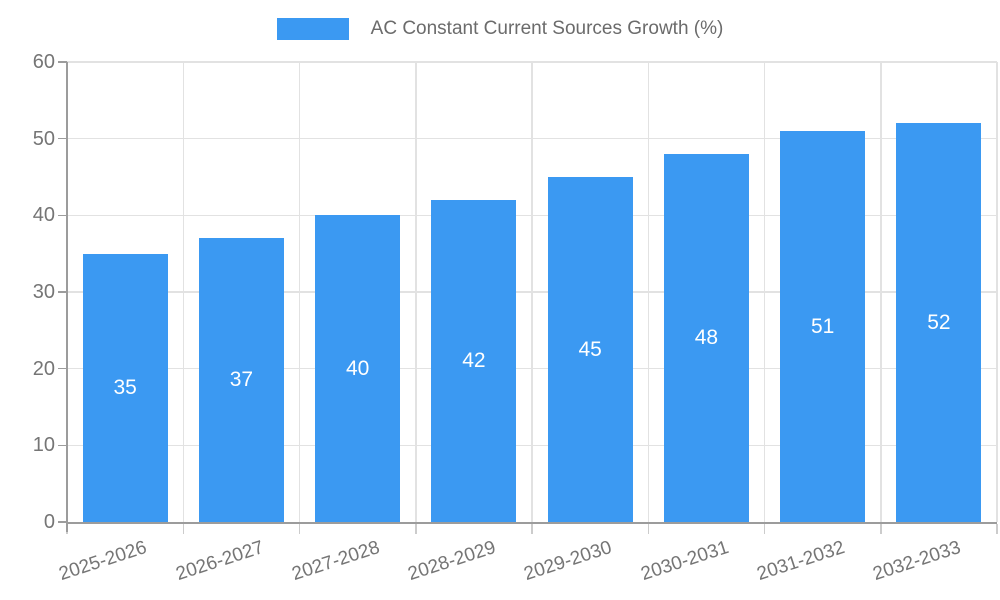  Describe the element at coordinates (452, 561) in the screenshot. I see `x-tick-label: 2028-2029` at that location.